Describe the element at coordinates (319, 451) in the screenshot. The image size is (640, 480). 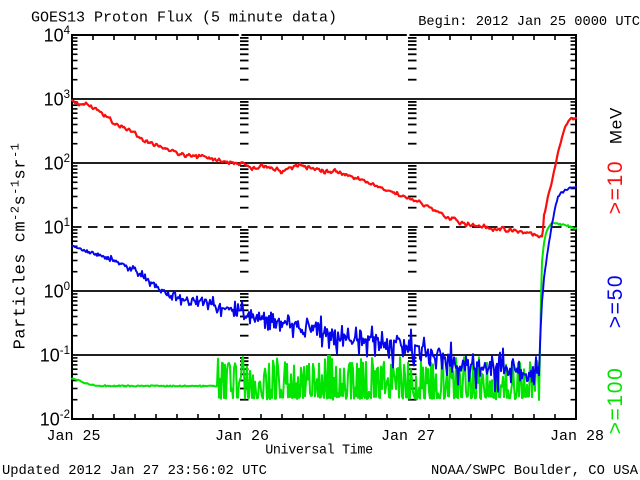
I see `svg-text: Universal Time` at that location.